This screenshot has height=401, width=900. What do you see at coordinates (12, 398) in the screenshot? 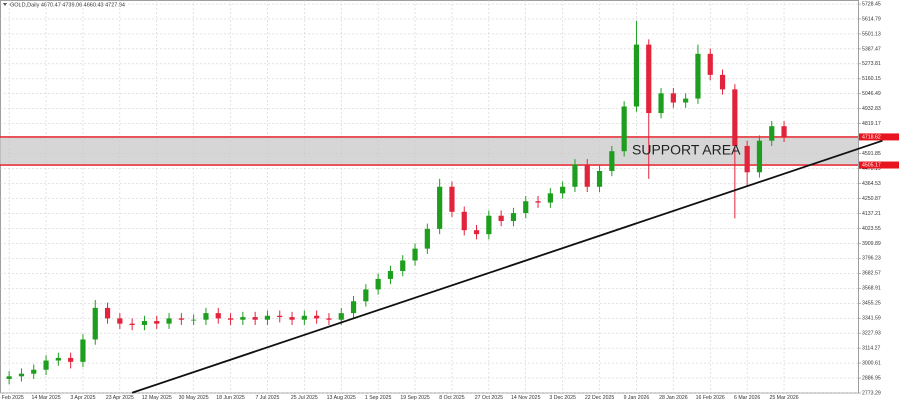
I see `x-tick-label: 25 Feb 2025` at bounding box center [12, 398].